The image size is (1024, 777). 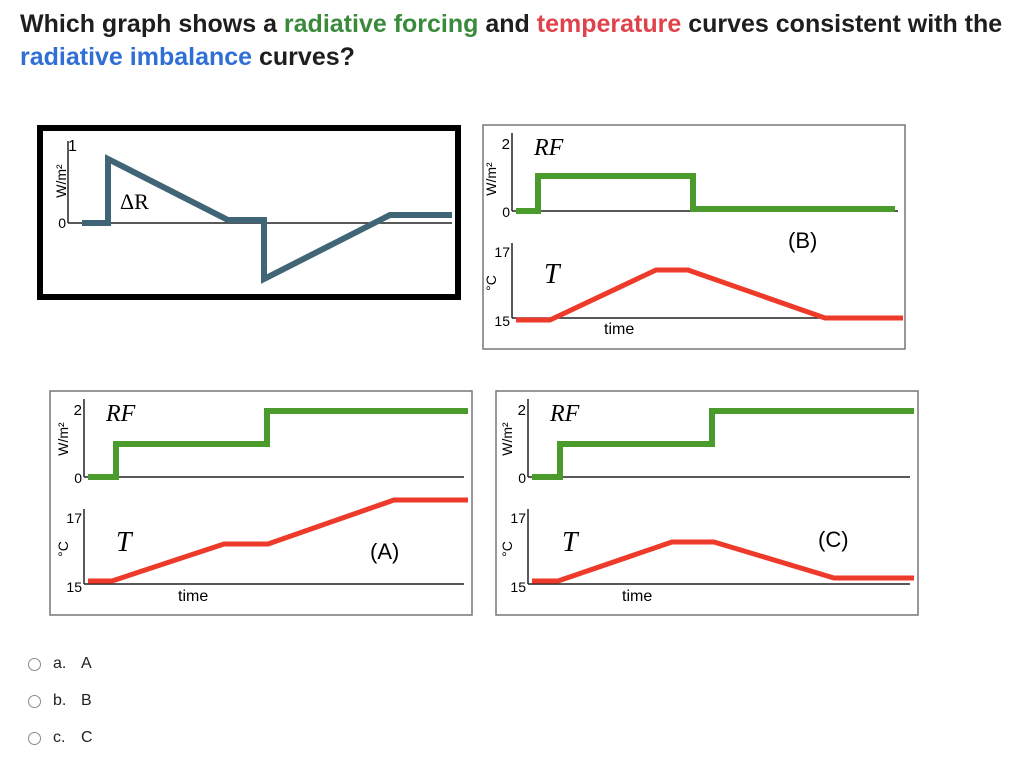 I want to click on answer-options: a. A b. B c. C, so click(x=60, y=707).